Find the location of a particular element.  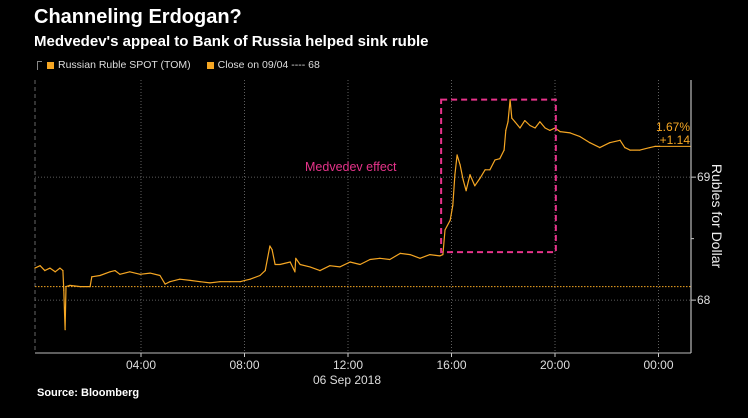

x-axis-label: 06 Sep 2018 is located at coordinates (347, 380).